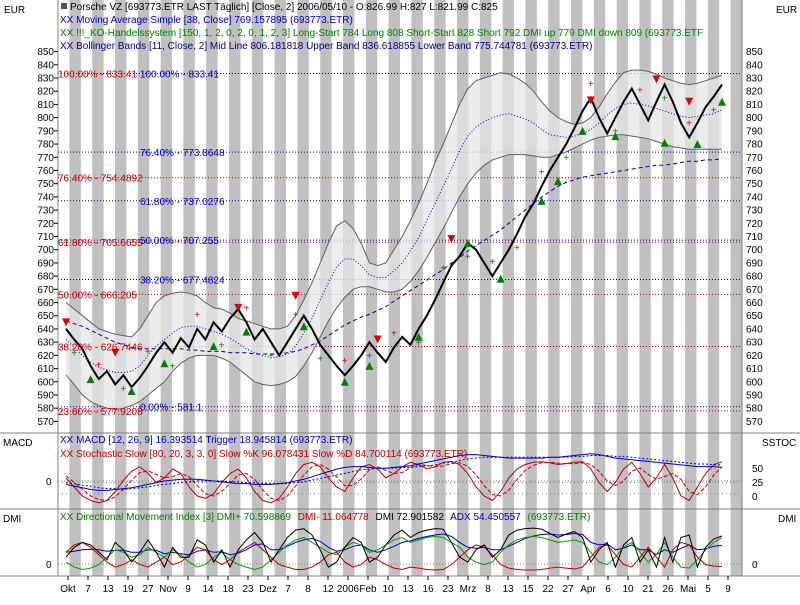 The width and height of the screenshot is (800, 605). What do you see at coordinates (45, 316) in the screenshot?
I see `y-tick-label-left: 650` at bounding box center [45, 316].